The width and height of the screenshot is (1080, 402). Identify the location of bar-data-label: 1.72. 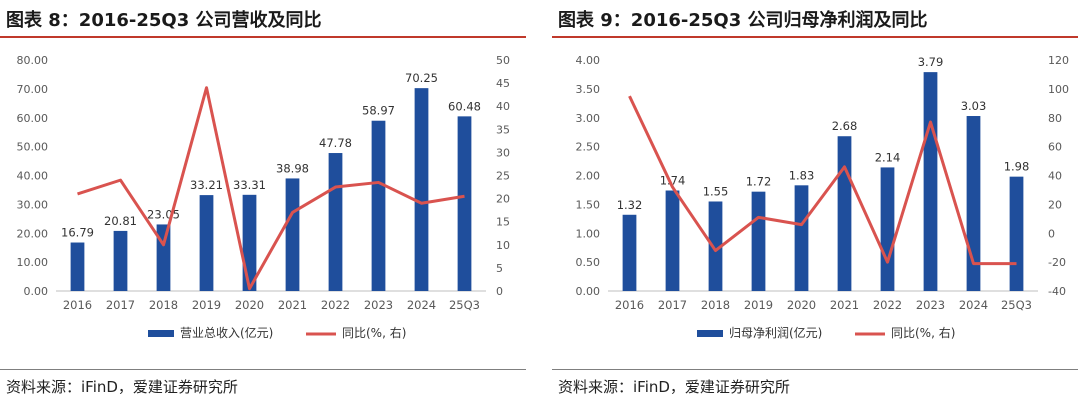
(759, 182).